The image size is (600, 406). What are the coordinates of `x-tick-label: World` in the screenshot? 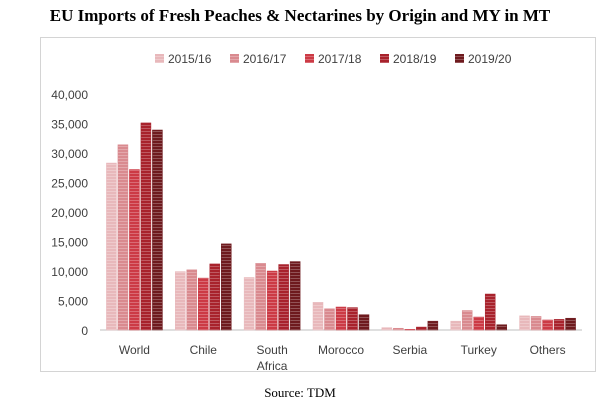 It's located at (134, 350).